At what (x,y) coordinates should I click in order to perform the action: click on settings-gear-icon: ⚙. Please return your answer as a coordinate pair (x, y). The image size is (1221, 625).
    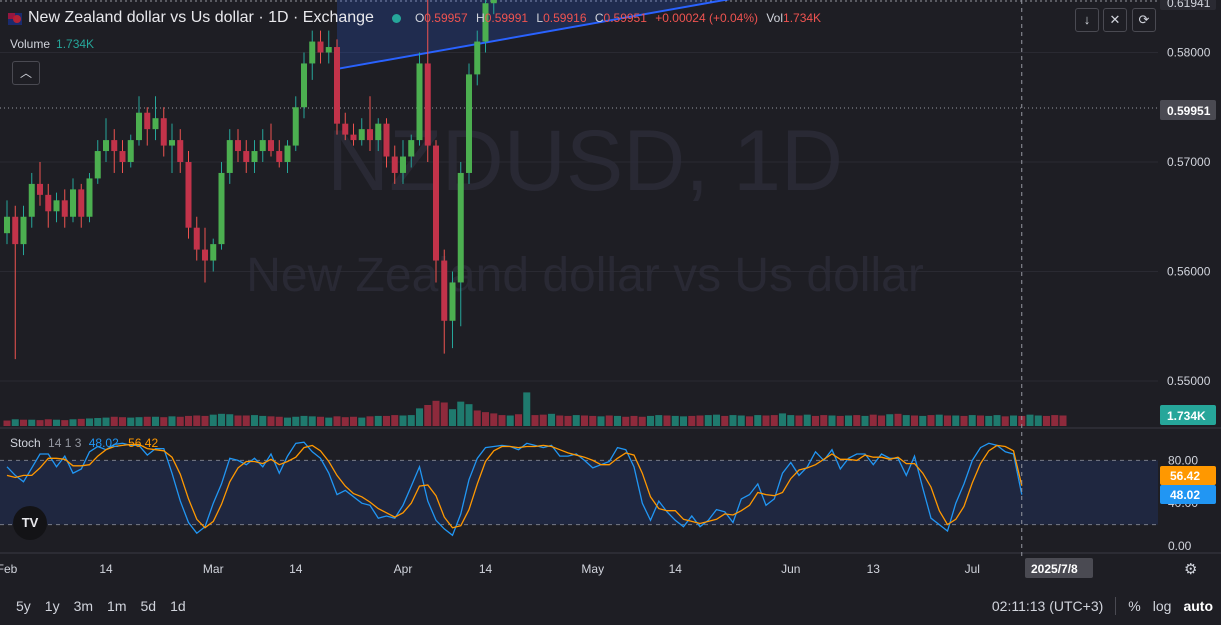
    Looking at the image, I should click on (1191, 569).